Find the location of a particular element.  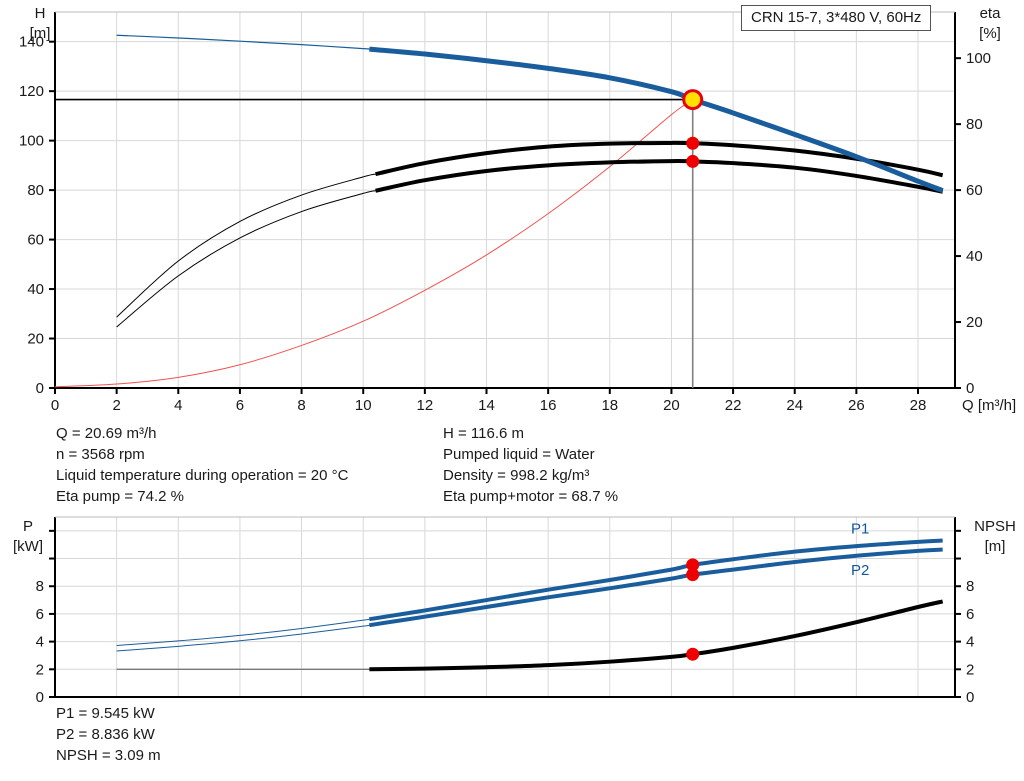

tick-label-eta: 20 is located at coordinates (974, 322).